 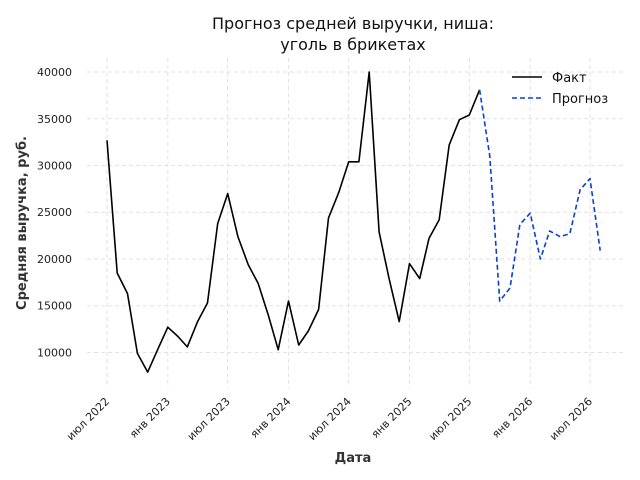 What do you see at coordinates (512, 418) in the screenshot?
I see `x-tick-label: янв 2026` at bounding box center [512, 418].